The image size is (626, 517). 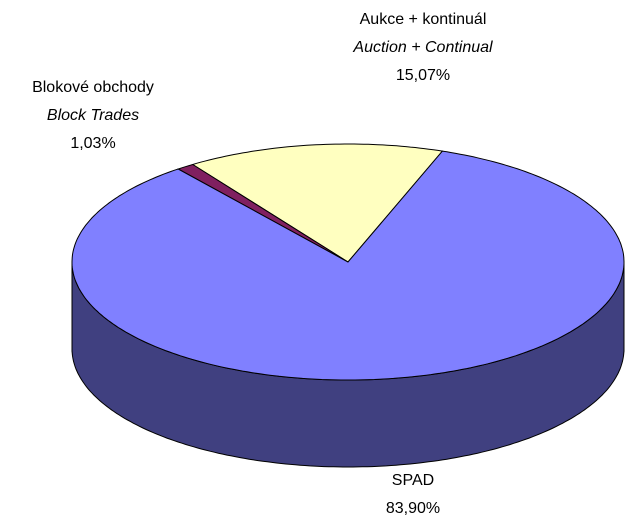 What do you see at coordinates (422, 47) in the screenshot?
I see `slice-label-en: Auction + Continual` at bounding box center [422, 47].